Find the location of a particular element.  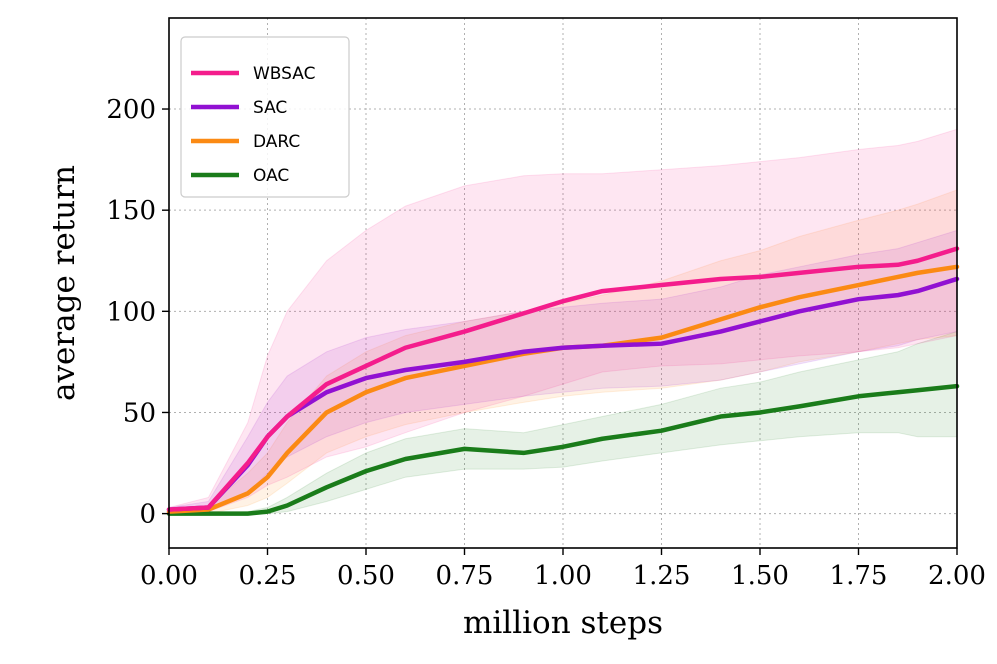

y-tick-label: 100 is located at coordinates (131, 312).